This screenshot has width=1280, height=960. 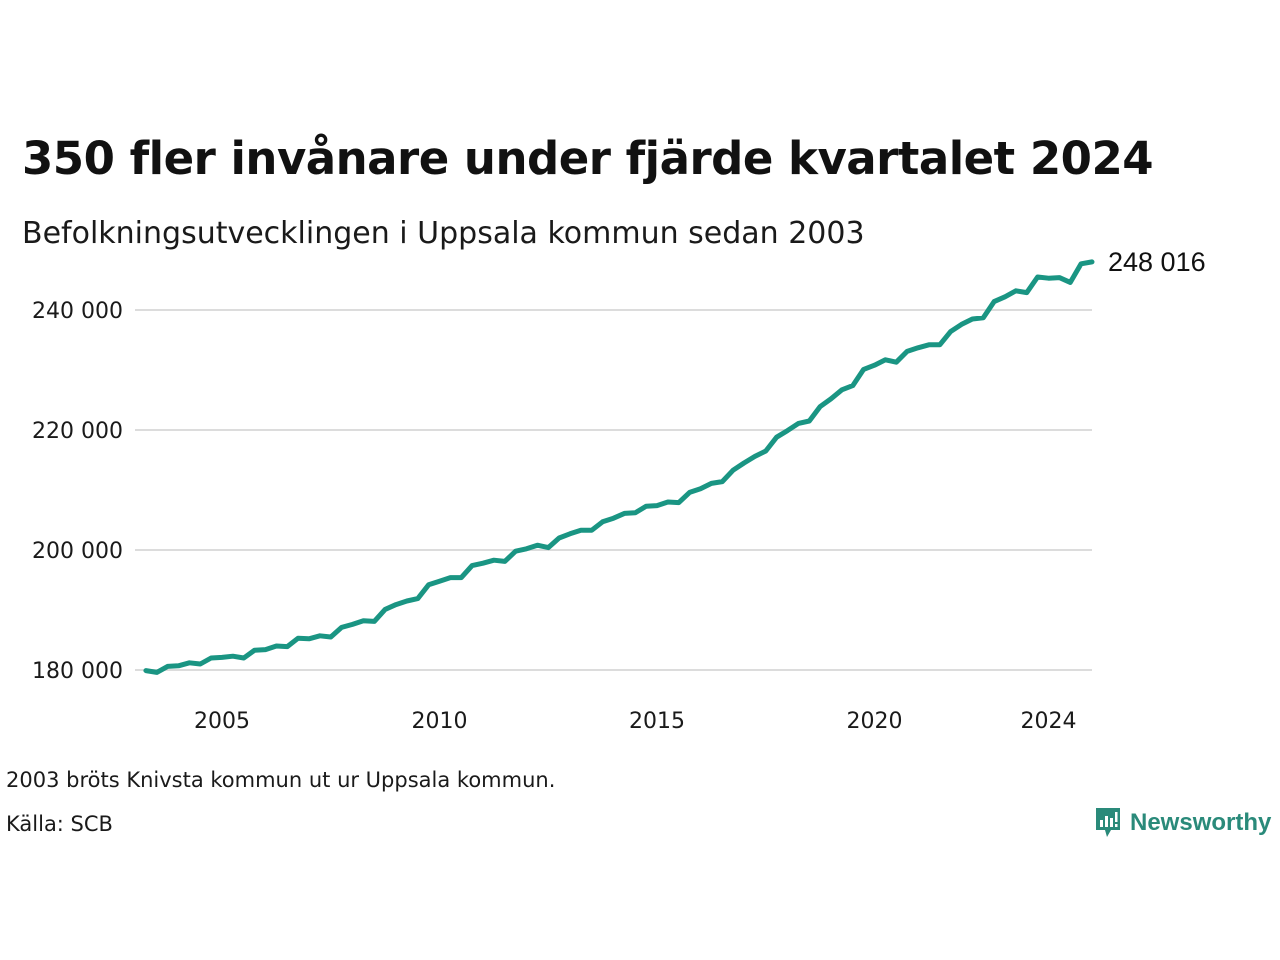 I want to click on x-axis: 2005 2010 2015 2020 2024, so click(x=635, y=721).